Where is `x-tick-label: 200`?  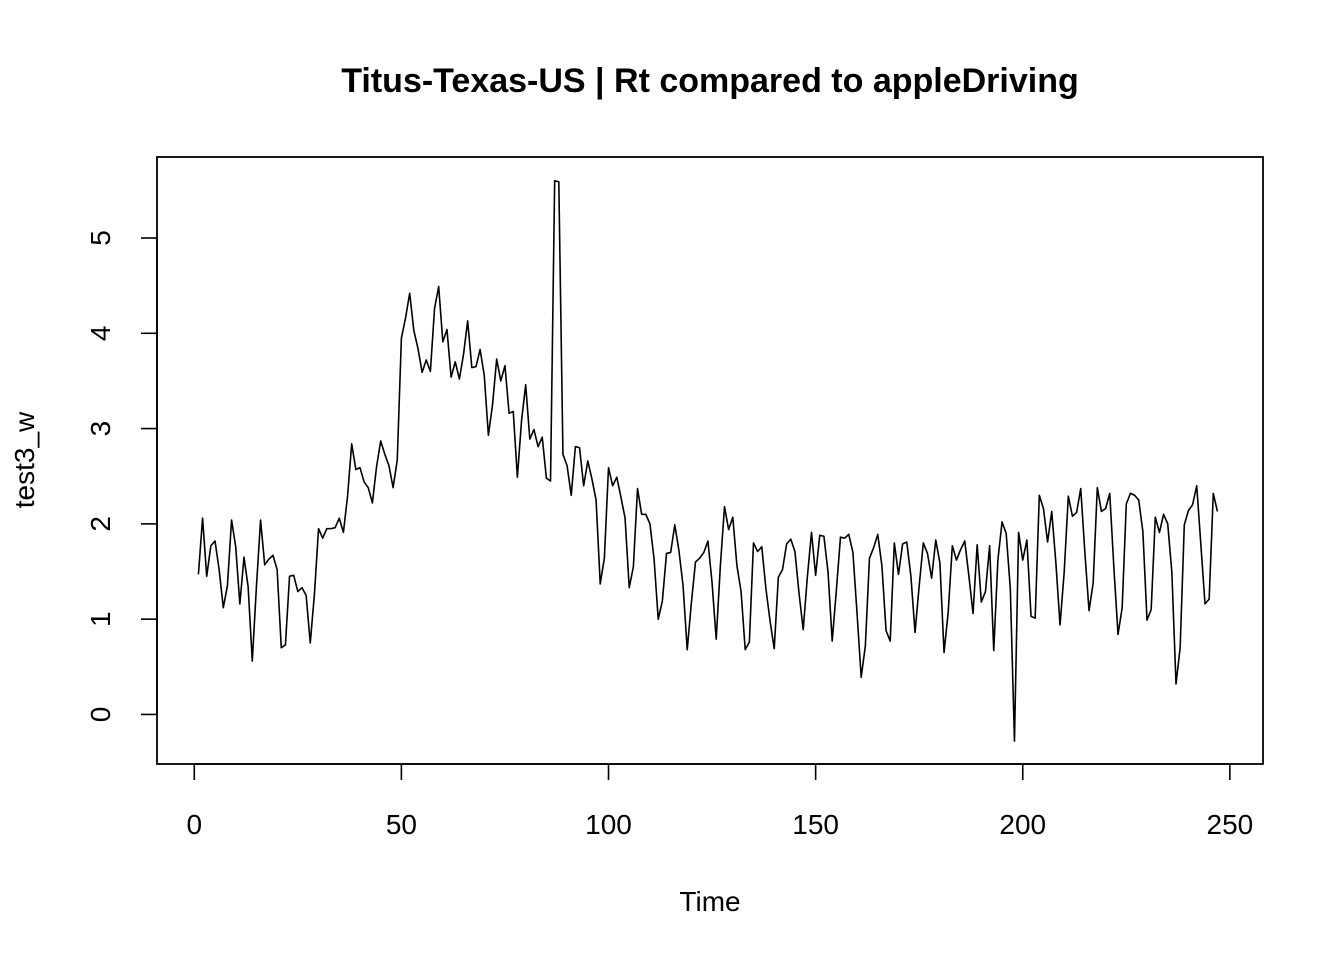
x-tick-label: 200 is located at coordinates (1022, 824).